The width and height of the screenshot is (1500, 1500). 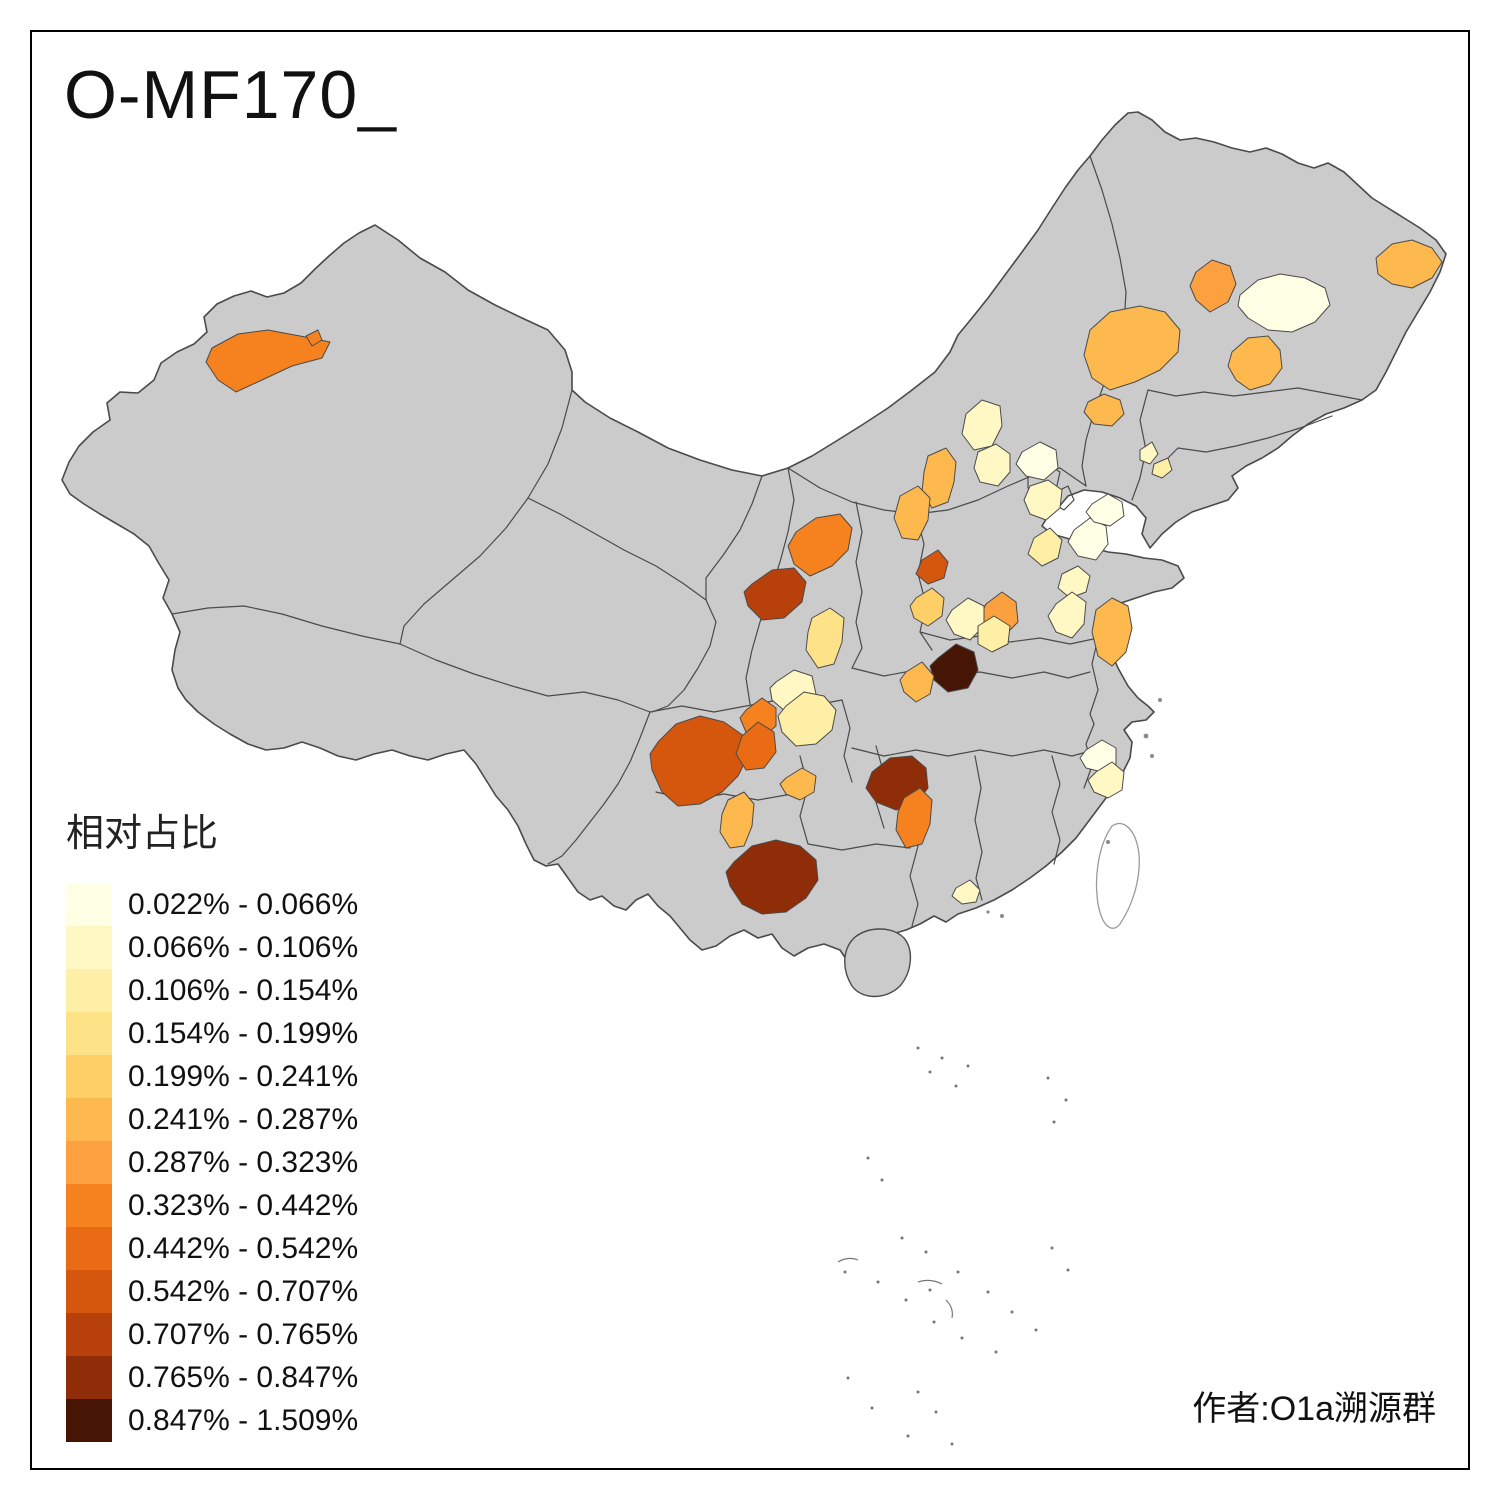 What do you see at coordinates (756, 746) in the screenshot?
I see `choropleth-region-r37` at bounding box center [756, 746].